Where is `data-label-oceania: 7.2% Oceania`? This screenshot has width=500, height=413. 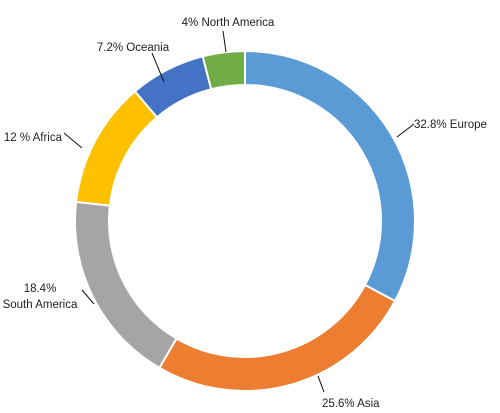
data-label-oceania: 7.2% Oceania is located at coordinates (133, 48).